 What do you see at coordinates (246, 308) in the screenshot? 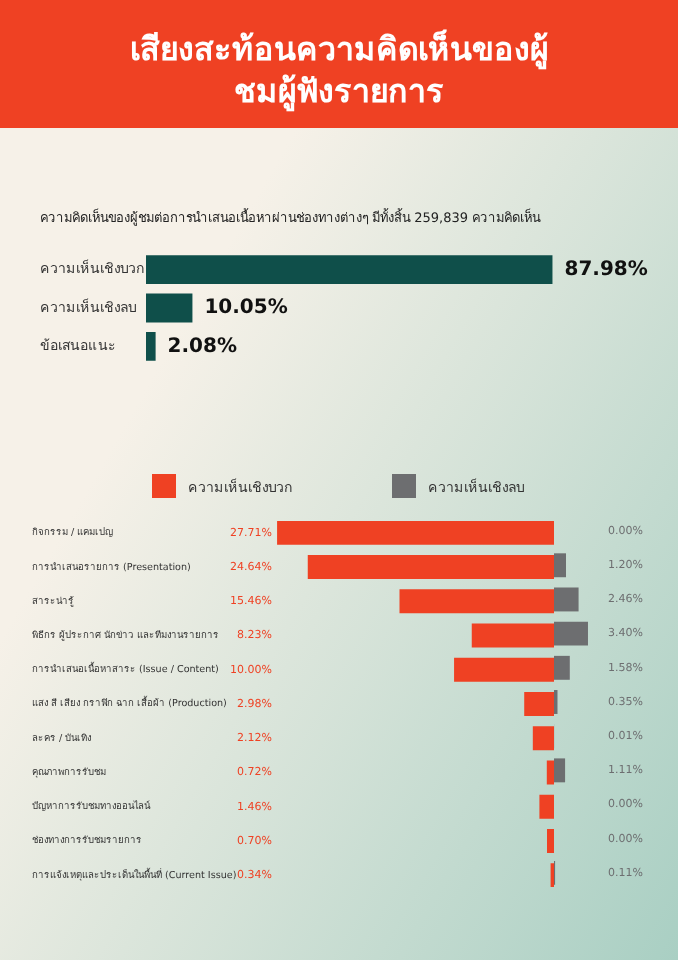
I see `data-label: 10.05%` at bounding box center [246, 308].